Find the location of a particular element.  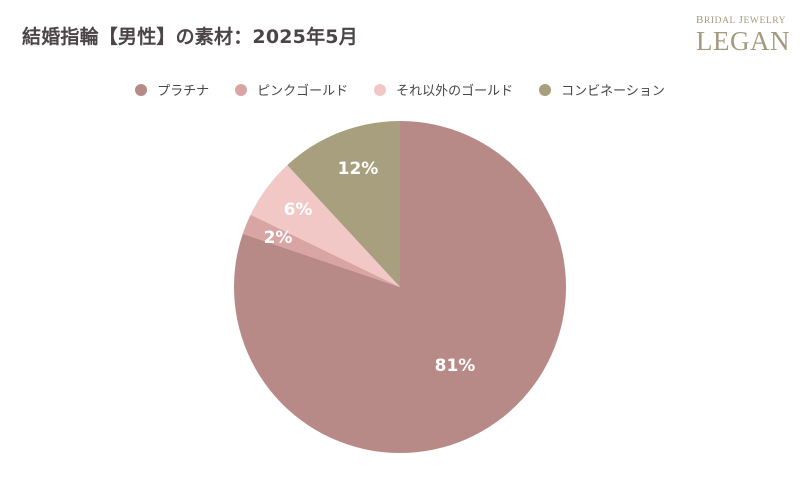

slice-percentage-label: 6% is located at coordinates (298, 210).